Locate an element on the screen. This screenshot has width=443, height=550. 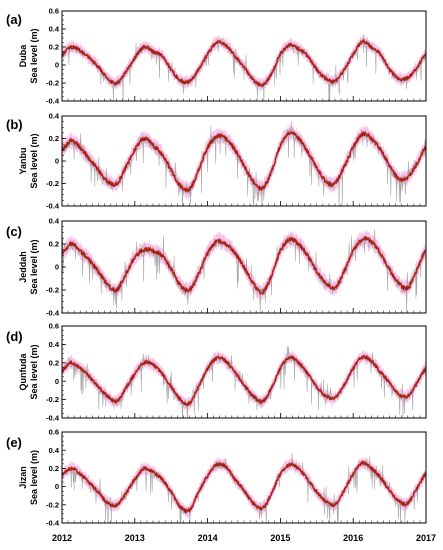
x-tick-label: 2014 is located at coordinates (208, 538).